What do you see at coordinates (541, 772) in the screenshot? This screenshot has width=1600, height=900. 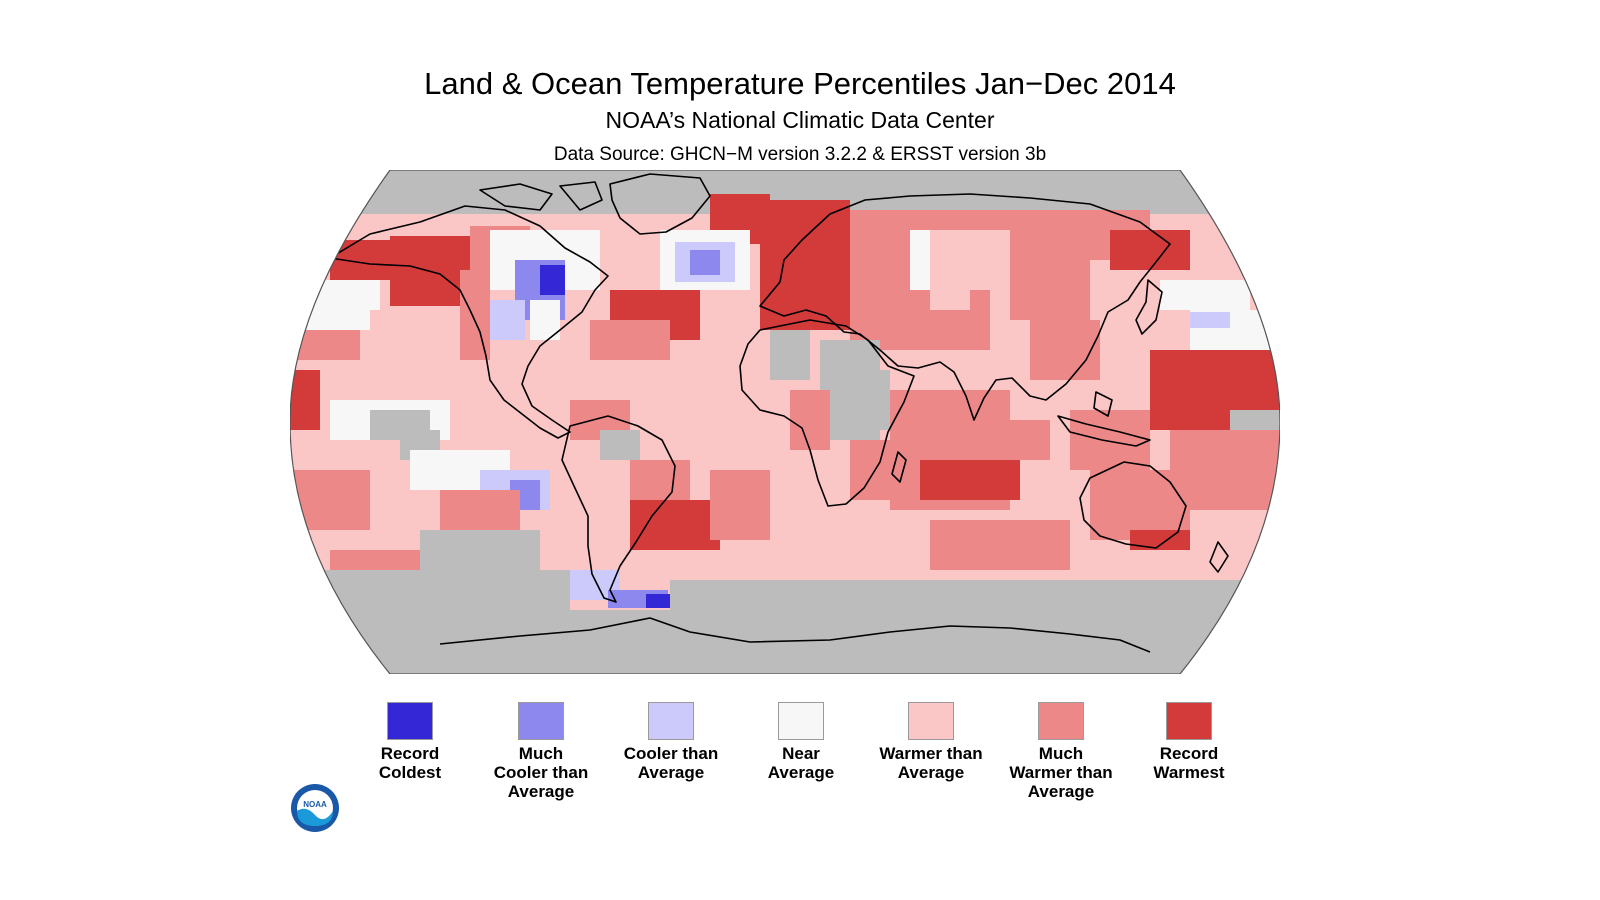 I see `legend-label: Much Cooler than Average` at bounding box center [541, 772].